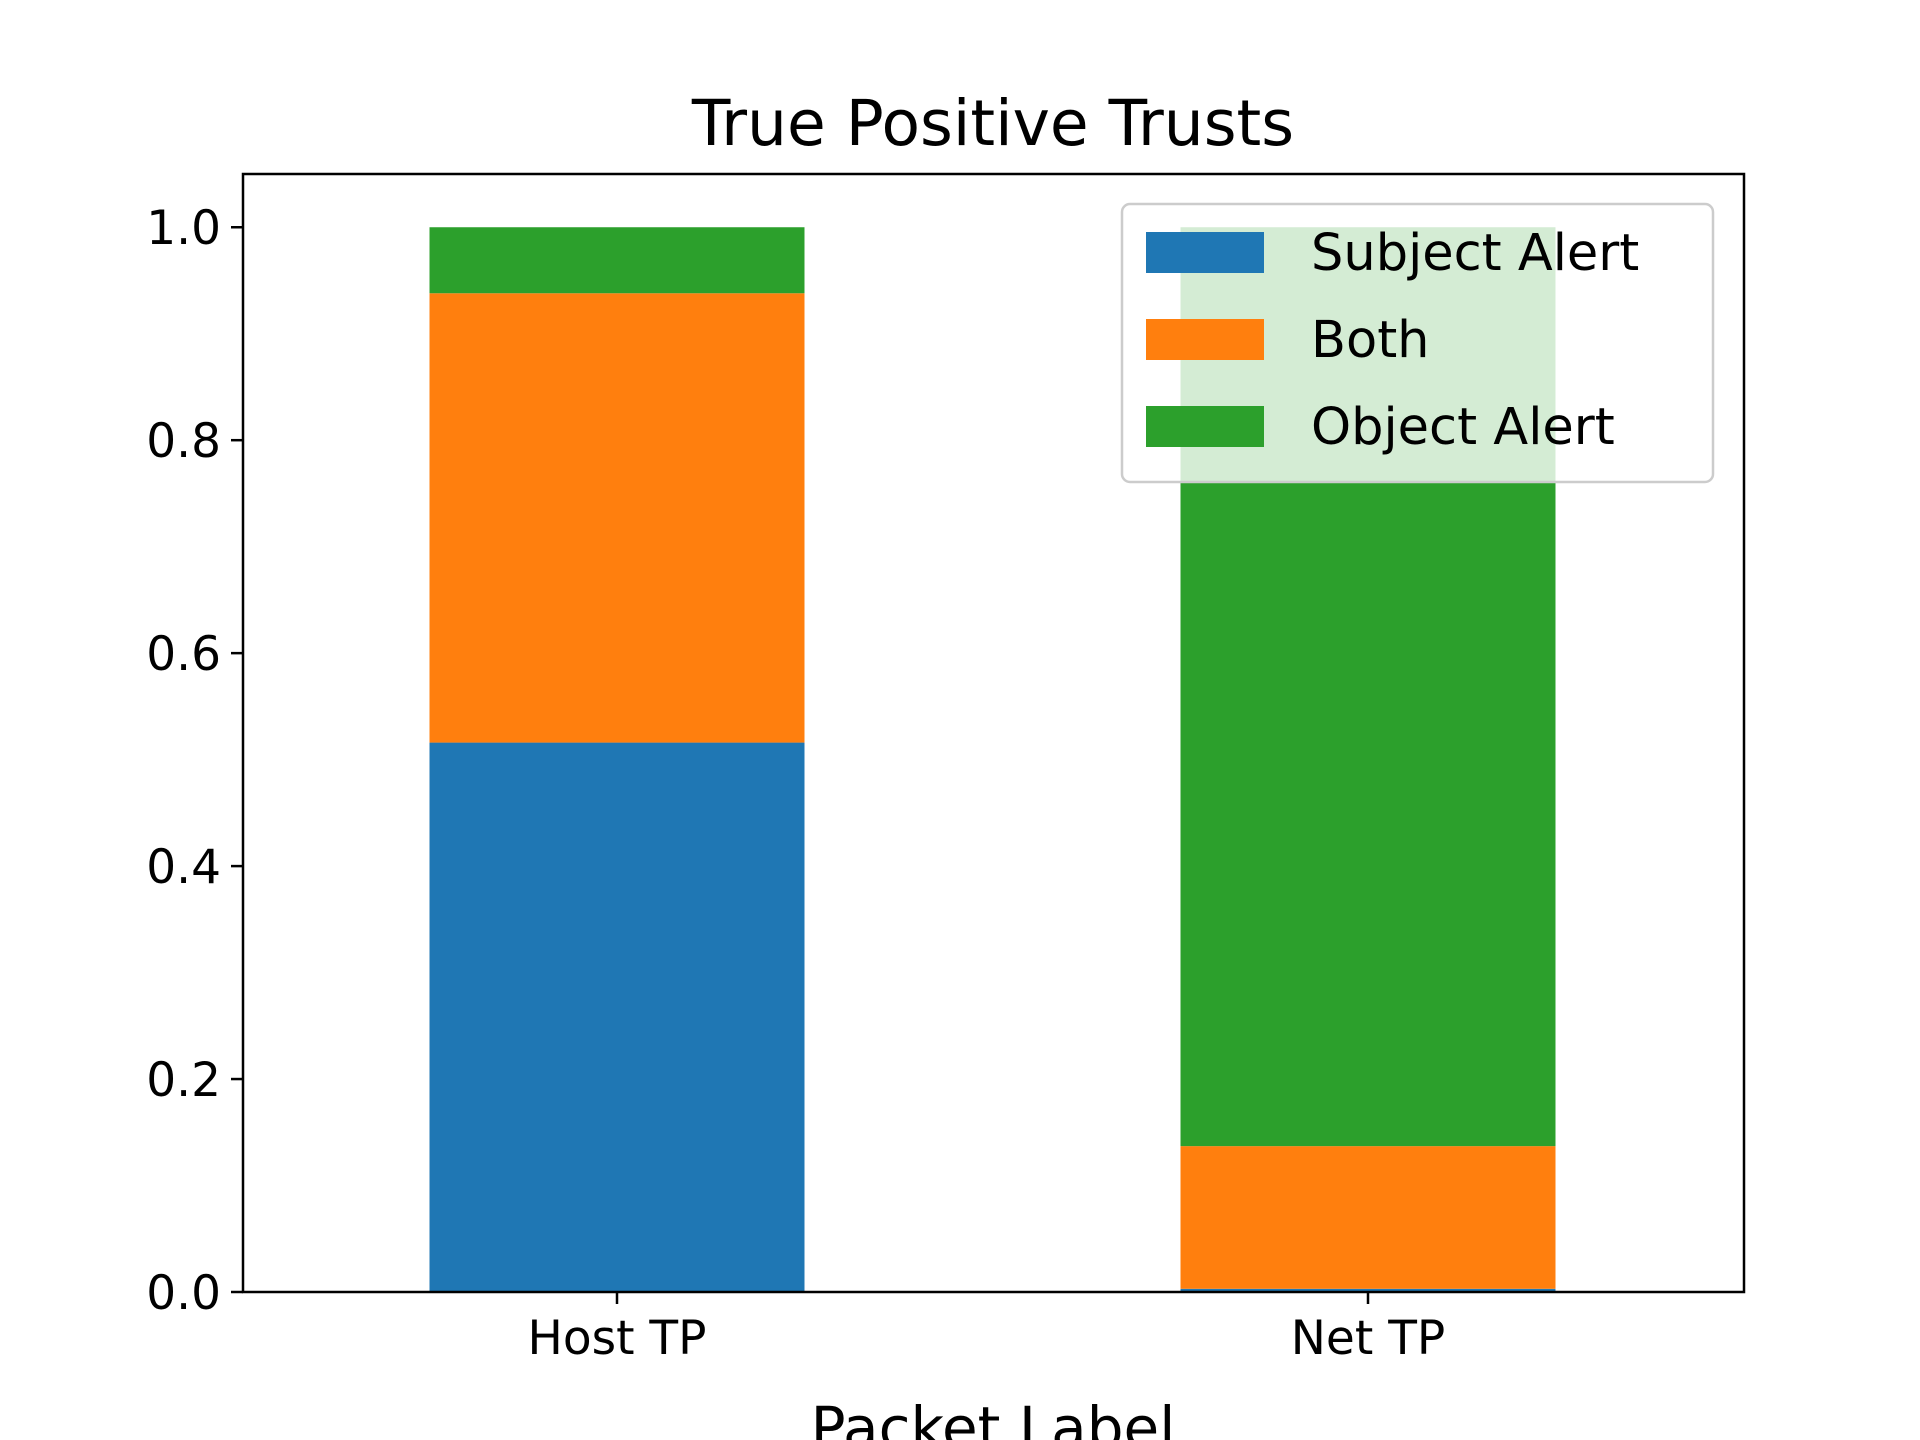 The image size is (1920, 1440). What do you see at coordinates (993, 1417) in the screenshot?
I see `x-axis-label: Packet Label` at bounding box center [993, 1417].